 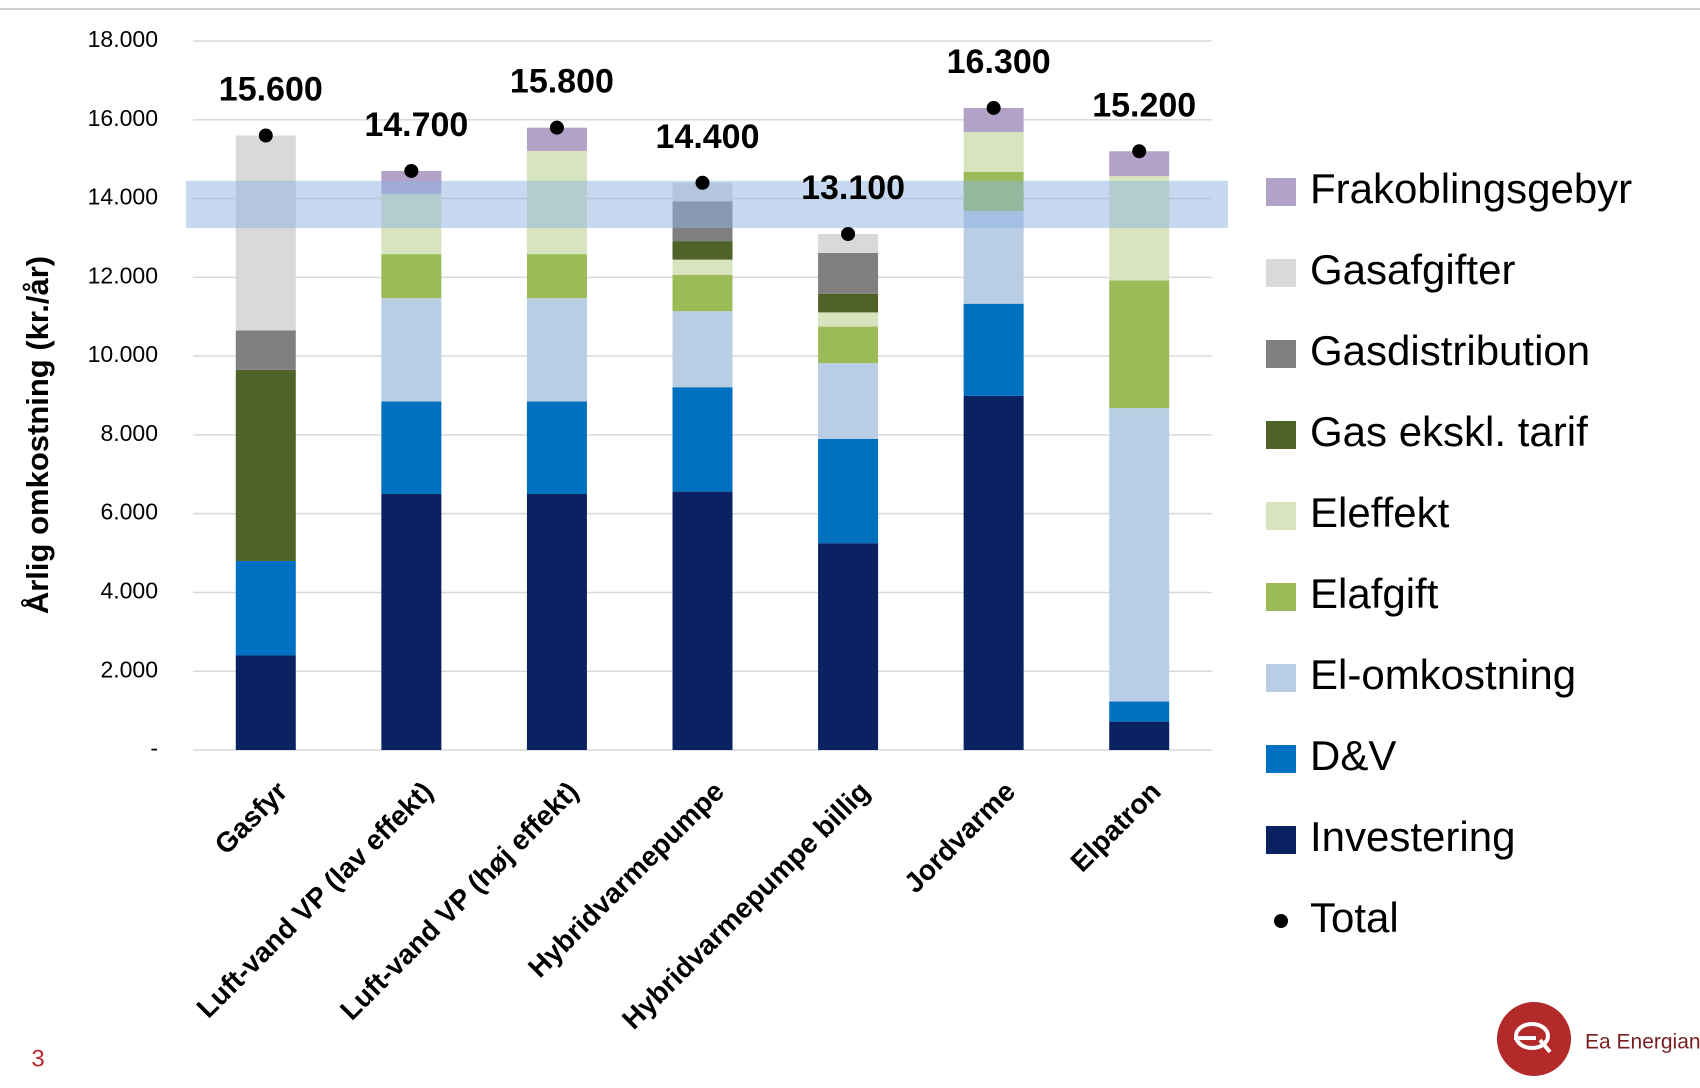 I want to click on y-tick-label: -, so click(x=154, y=748).